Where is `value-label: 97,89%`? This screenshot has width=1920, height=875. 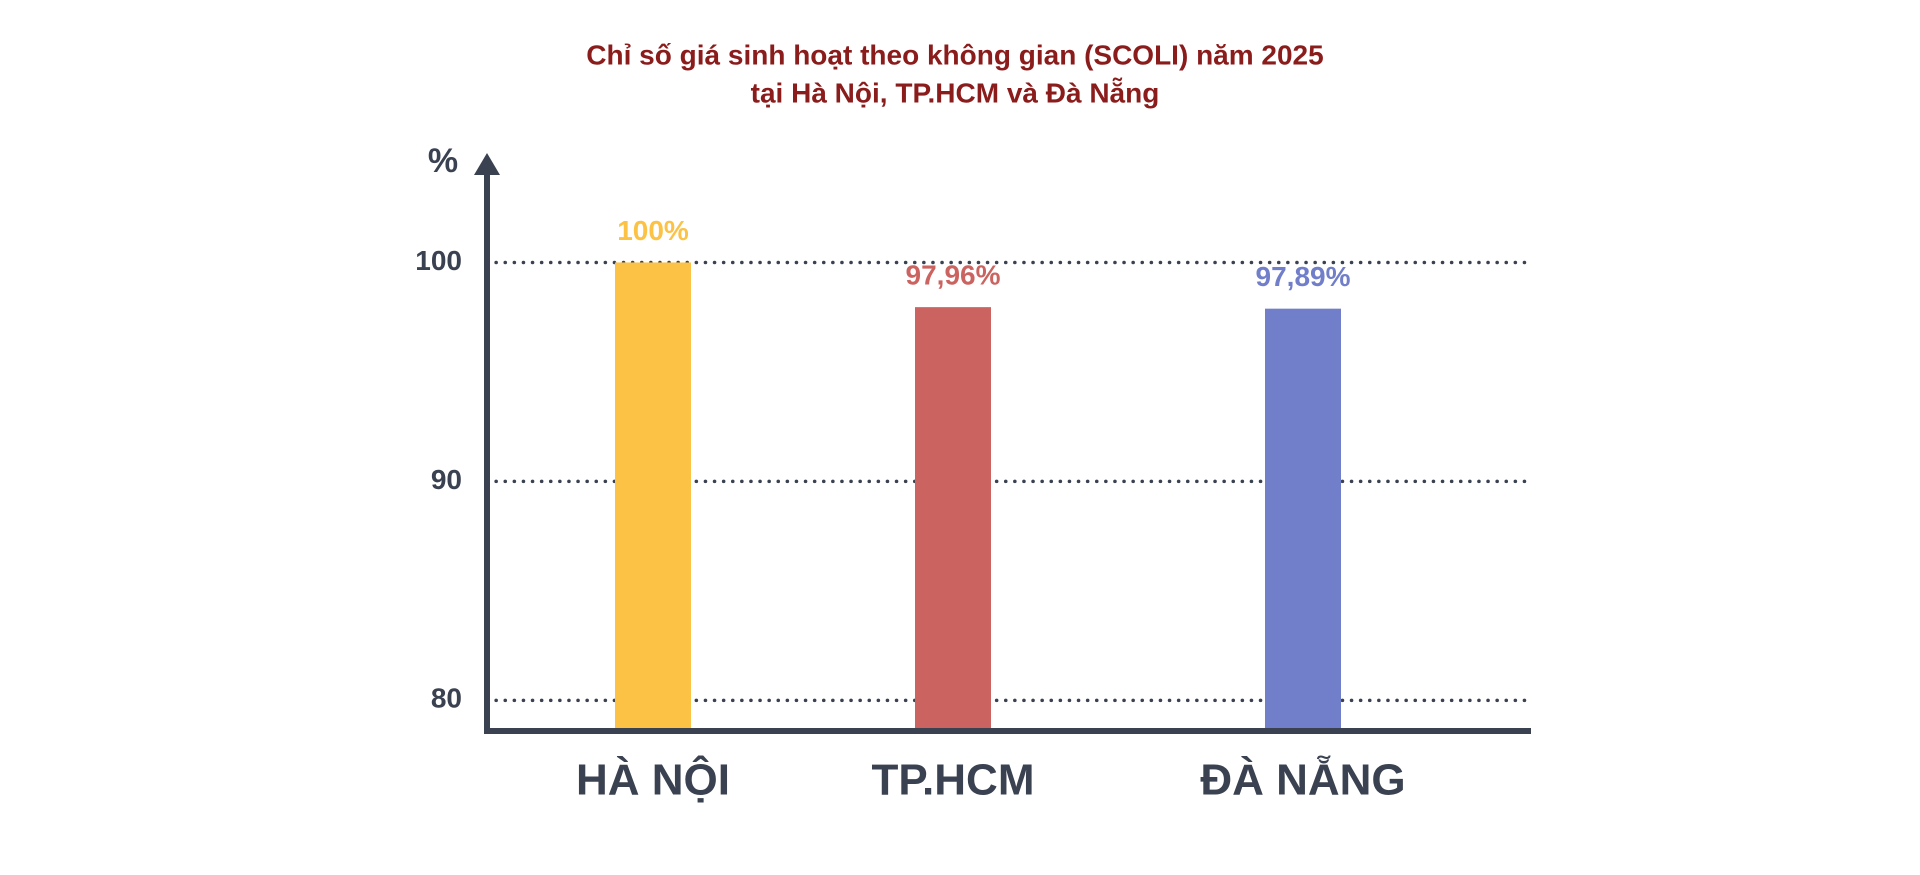
value-label: 97,89% is located at coordinates (1303, 276).